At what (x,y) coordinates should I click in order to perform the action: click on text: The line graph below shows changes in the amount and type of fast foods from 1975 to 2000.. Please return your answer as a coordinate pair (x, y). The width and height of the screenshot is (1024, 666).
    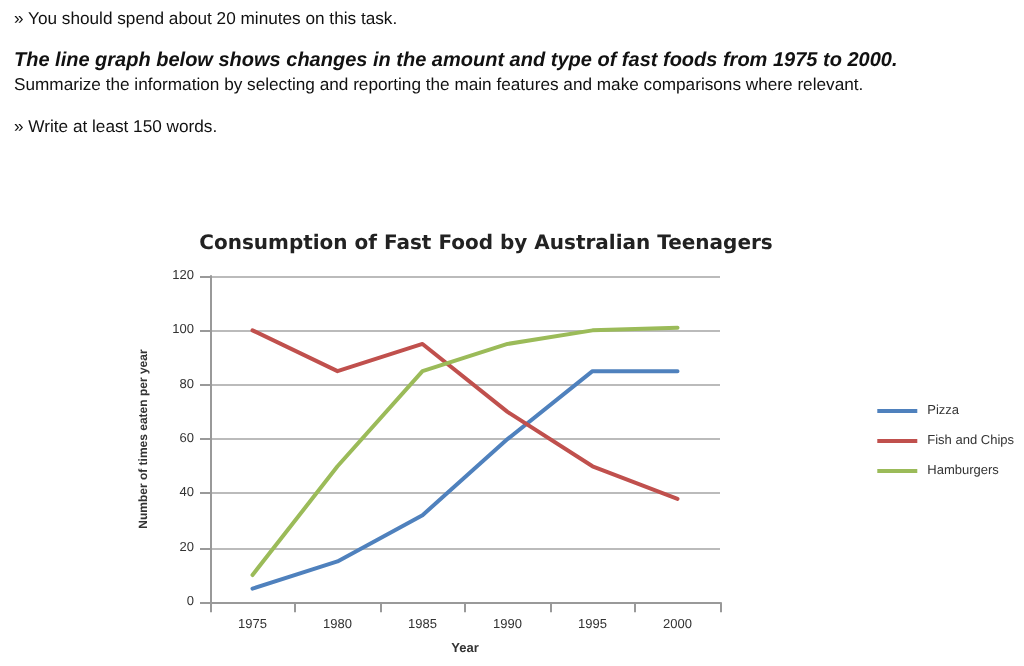
    Looking at the image, I should click on (457, 62).